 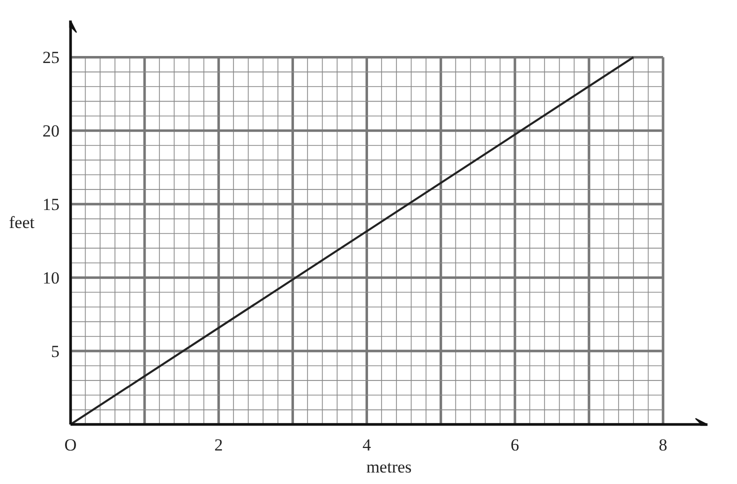 I want to click on x-axis-title: metres, so click(x=389, y=467).